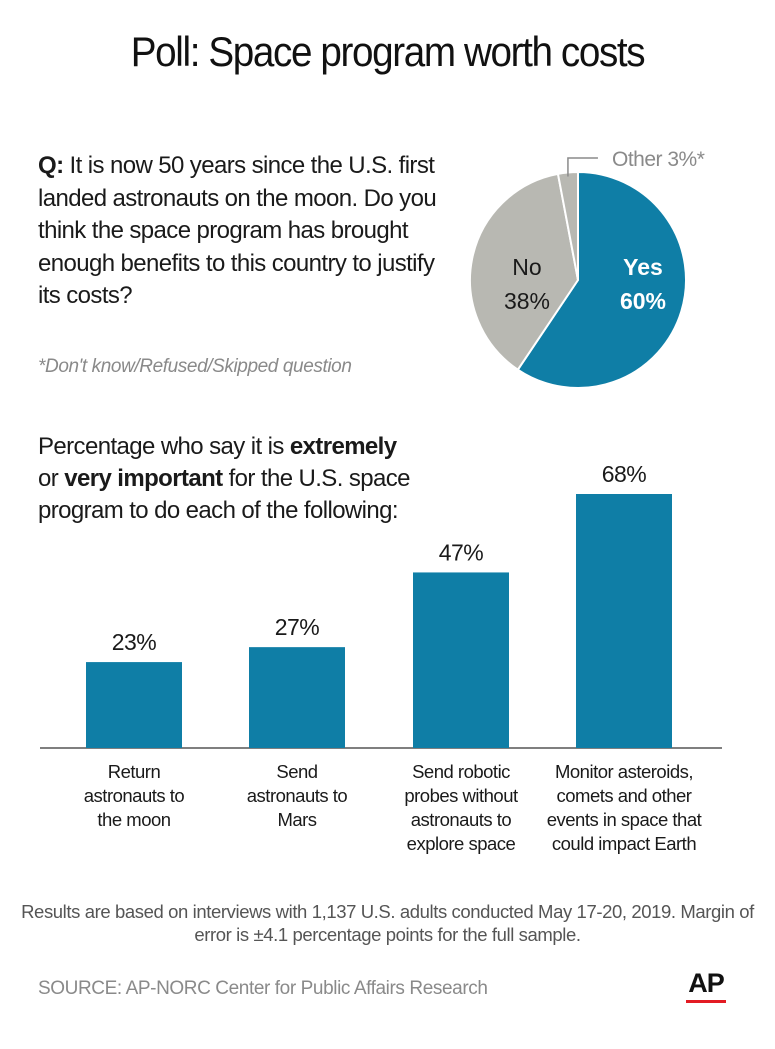 This screenshot has height=1049, width=775. I want to click on ap-logo-underline, so click(706, 1001).